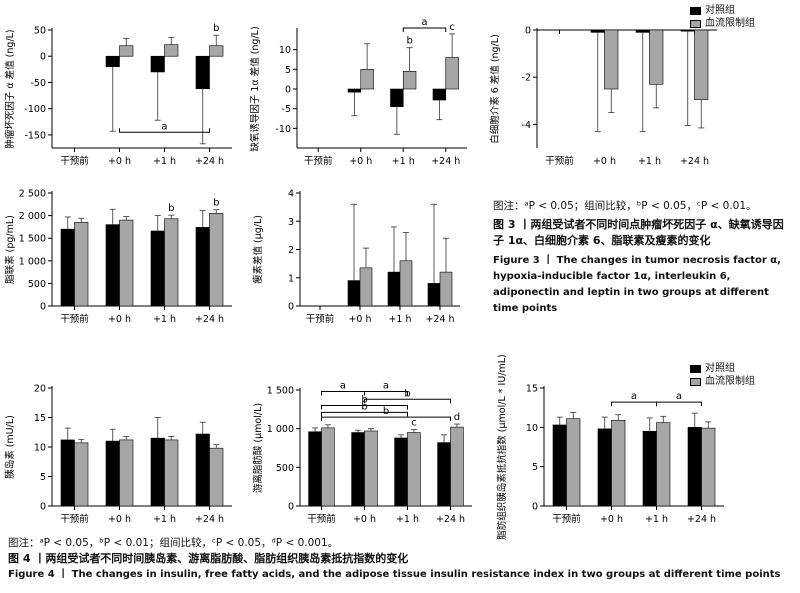  Describe the element at coordinates (38, 83) in the screenshot. I see `y-tick-label: -50` at that location.